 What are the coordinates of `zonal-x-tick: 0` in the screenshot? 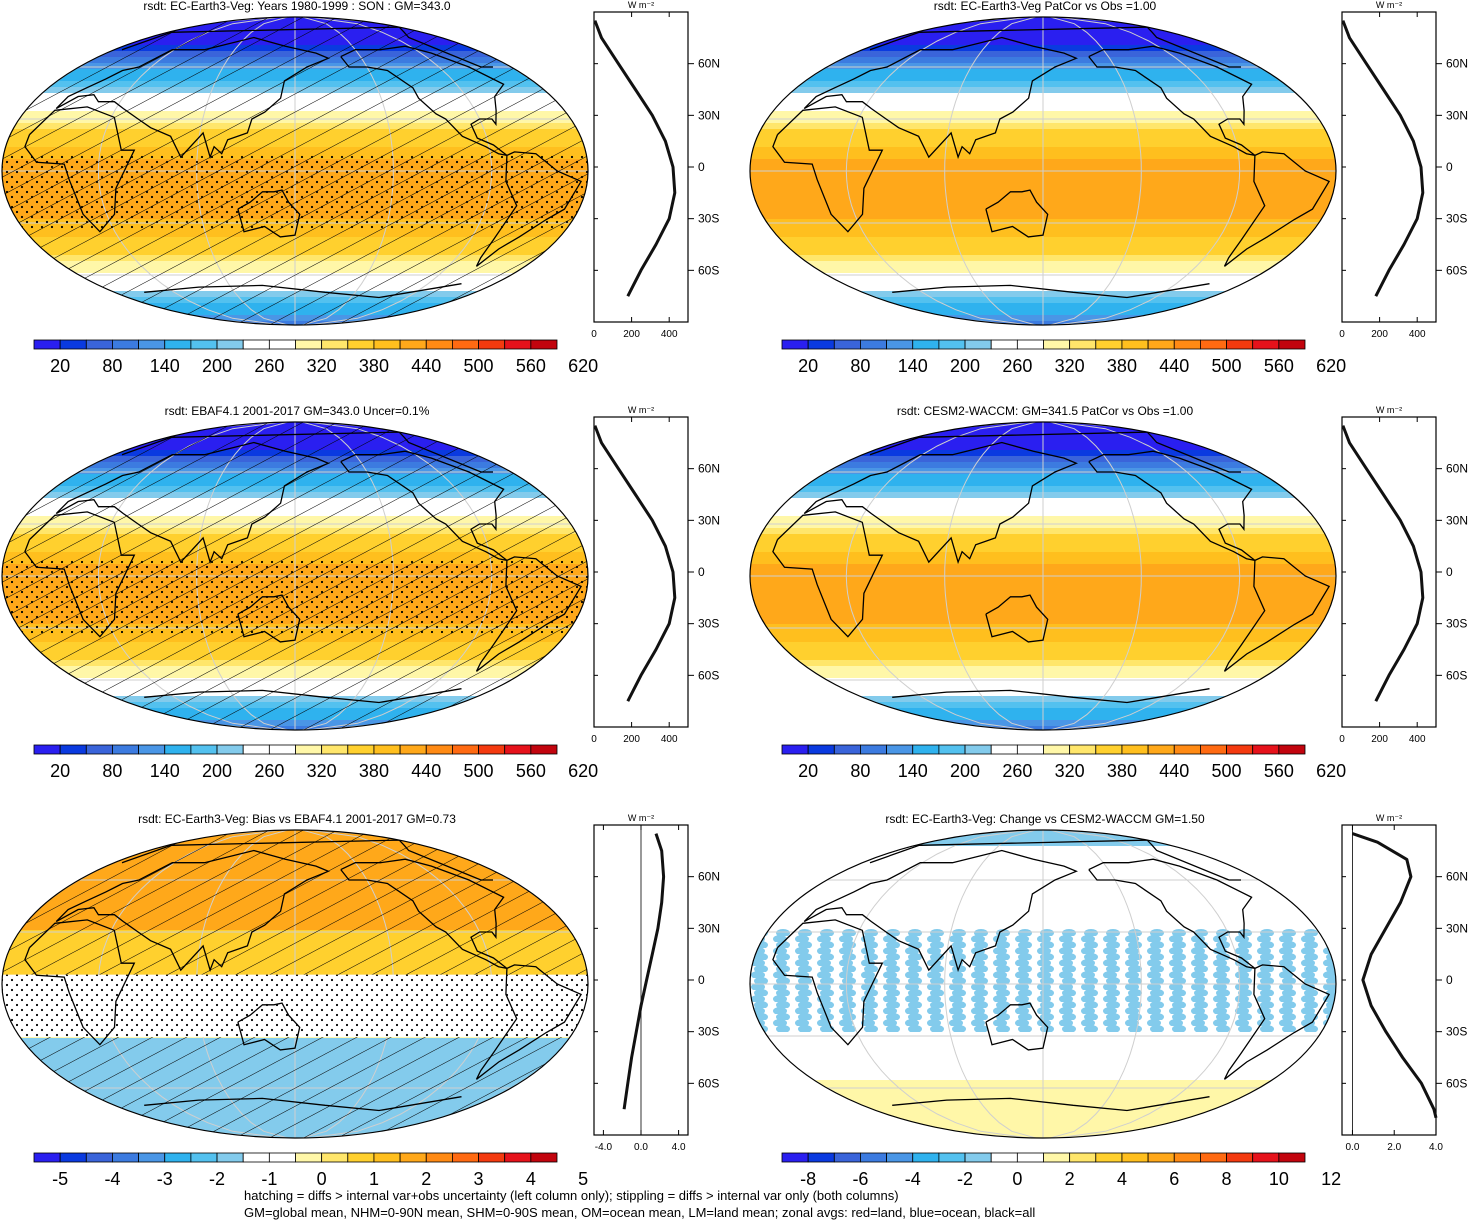 It's located at (1342, 334).